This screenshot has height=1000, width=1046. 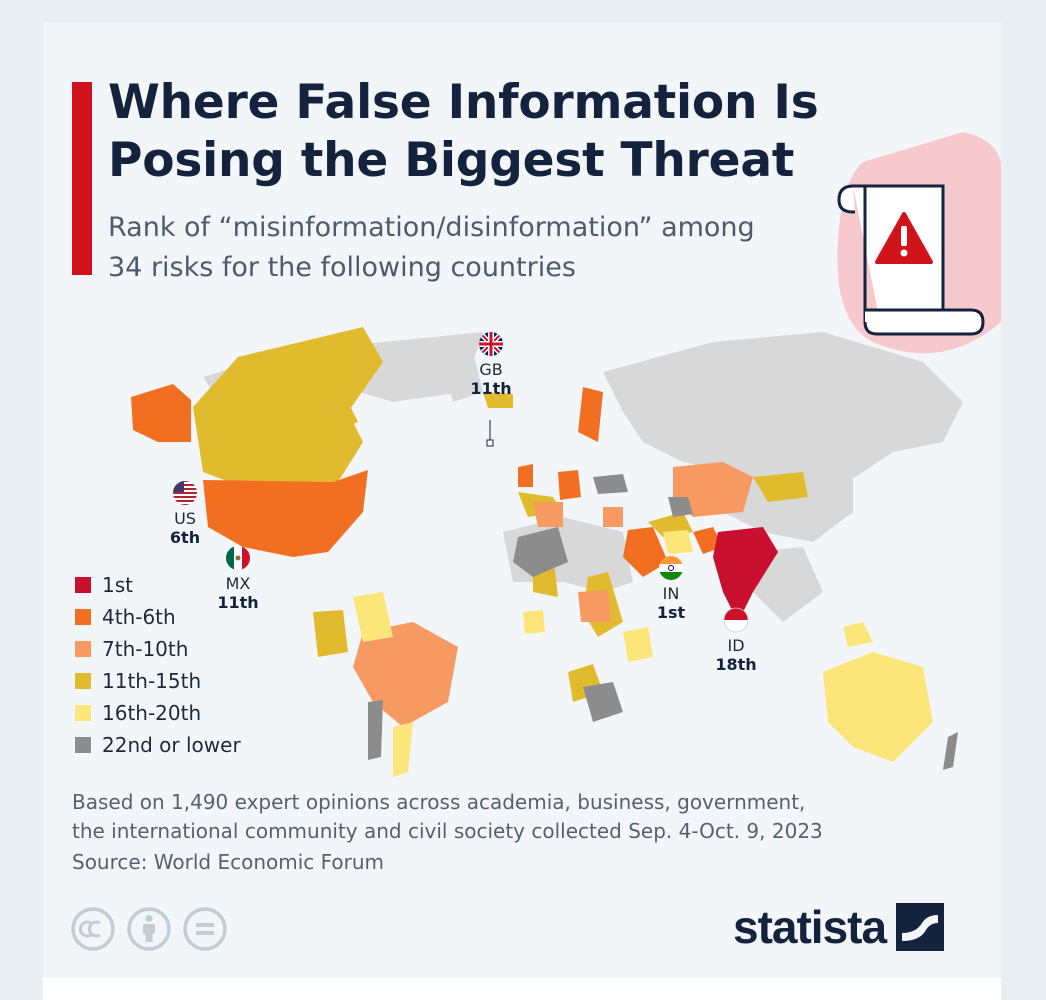 What do you see at coordinates (185, 493) in the screenshot?
I see `us-flag-icon` at bounding box center [185, 493].